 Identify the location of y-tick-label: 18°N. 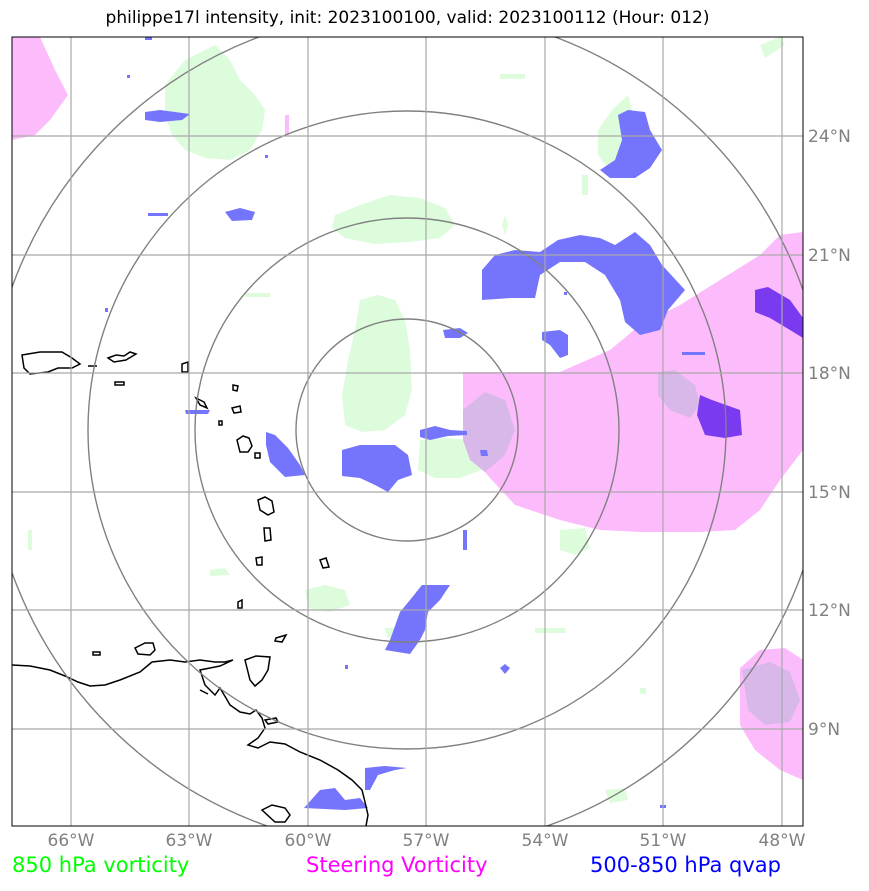
(829, 374).